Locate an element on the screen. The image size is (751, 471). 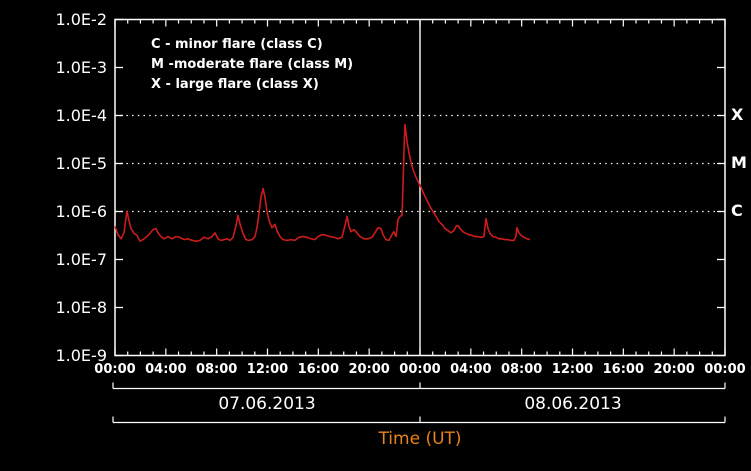
y-axis-label: 1.0E-2 is located at coordinates (81, 19).